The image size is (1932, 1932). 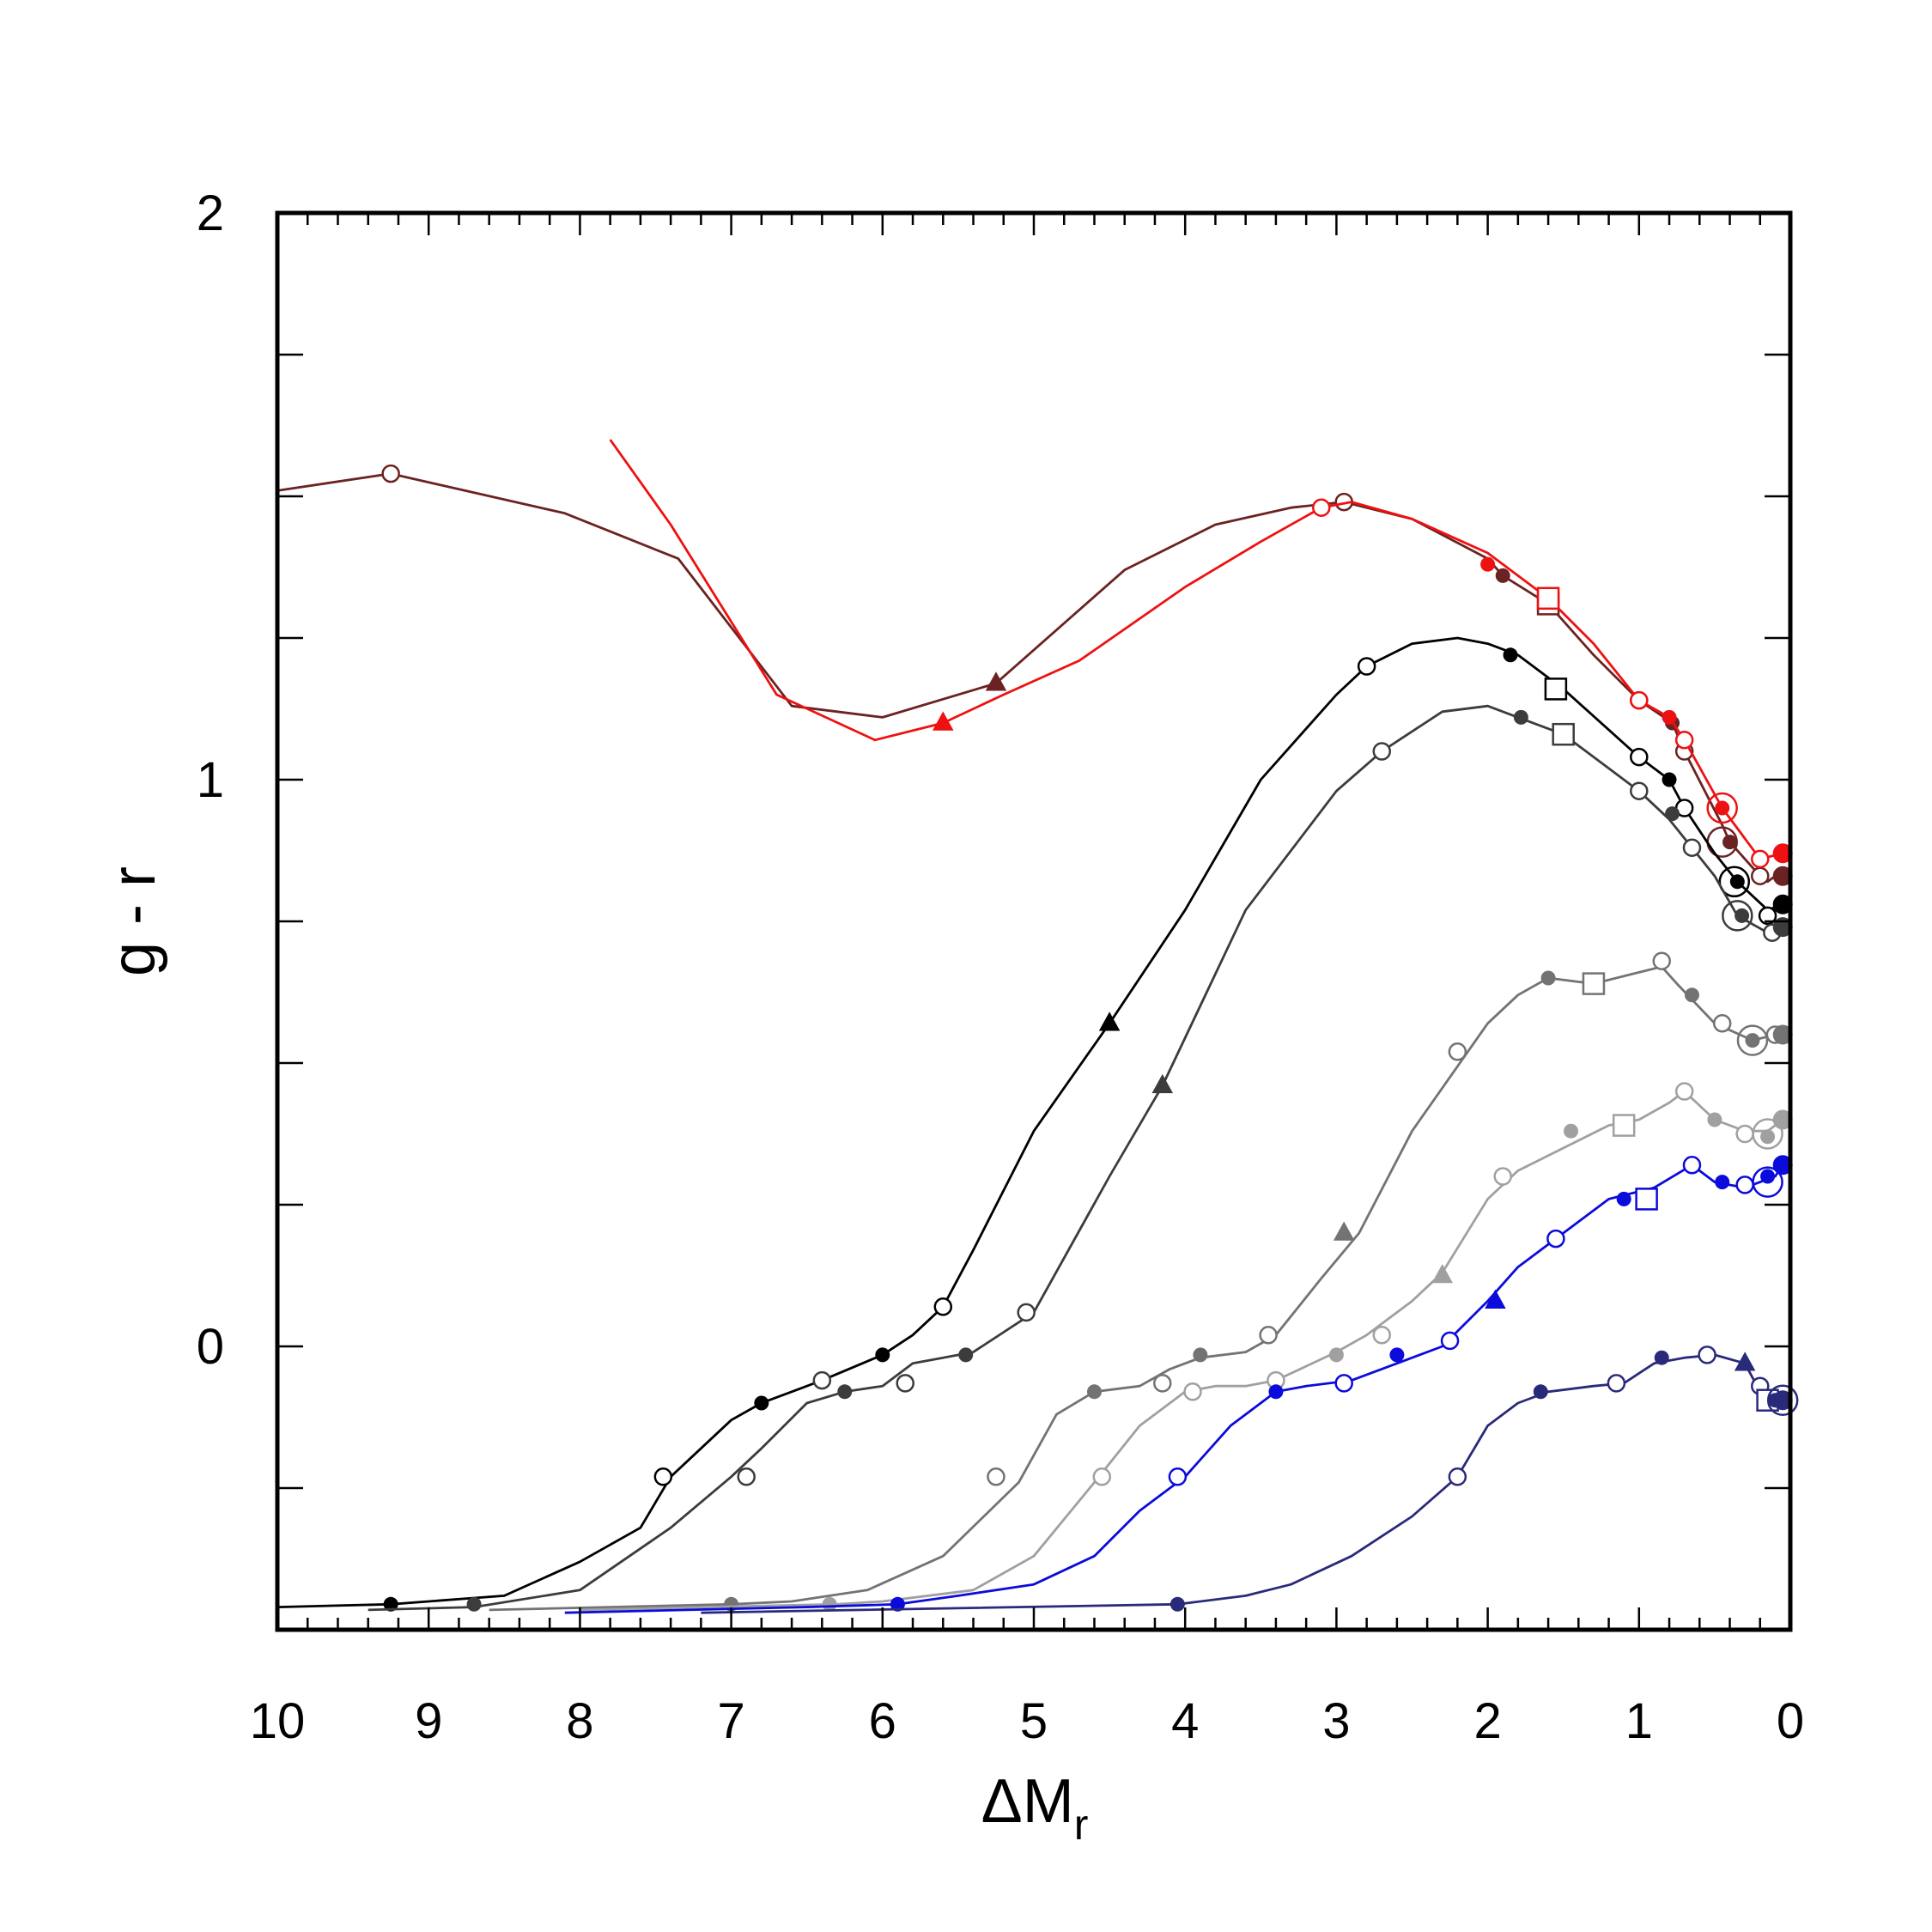 I want to click on x-tick-label: 6, so click(x=882, y=1721).